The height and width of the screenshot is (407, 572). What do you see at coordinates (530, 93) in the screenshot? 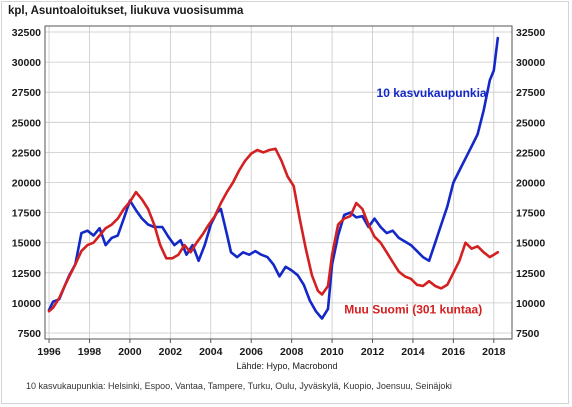
I see `y-tick-label-right: 27500` at bounding box center [530, 93].